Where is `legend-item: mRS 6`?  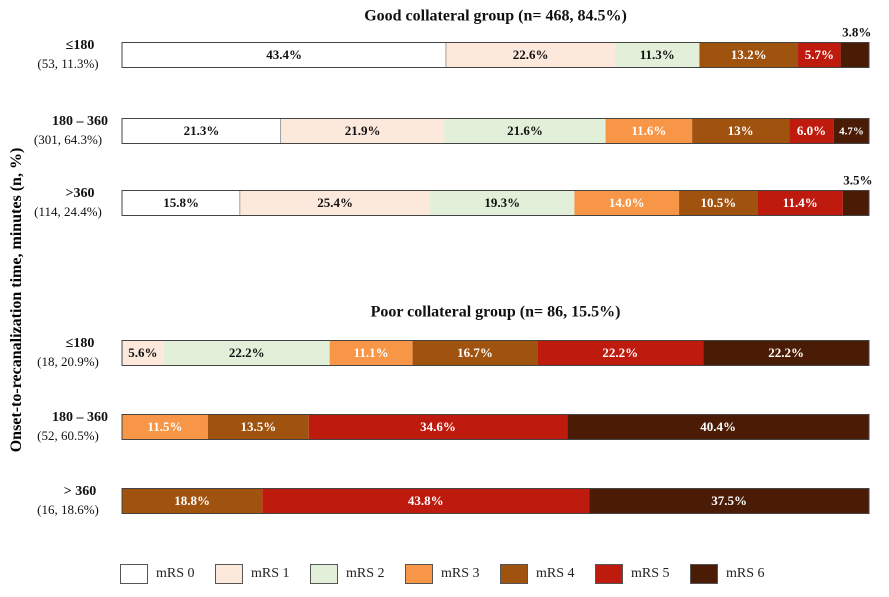
legend-item: mRS 6 is located at coordinates (727, 574).